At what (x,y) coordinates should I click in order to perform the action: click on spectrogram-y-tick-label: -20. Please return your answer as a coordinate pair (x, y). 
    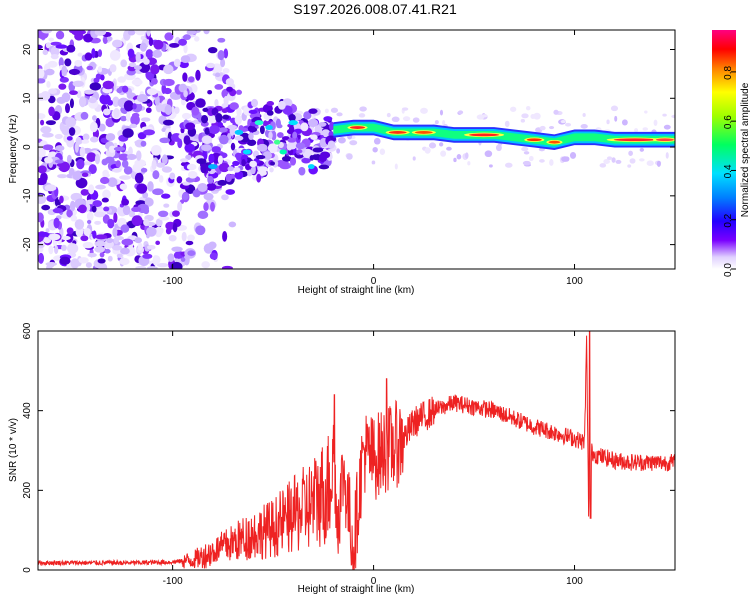
    Looking at the image, I should click on (27, 244).